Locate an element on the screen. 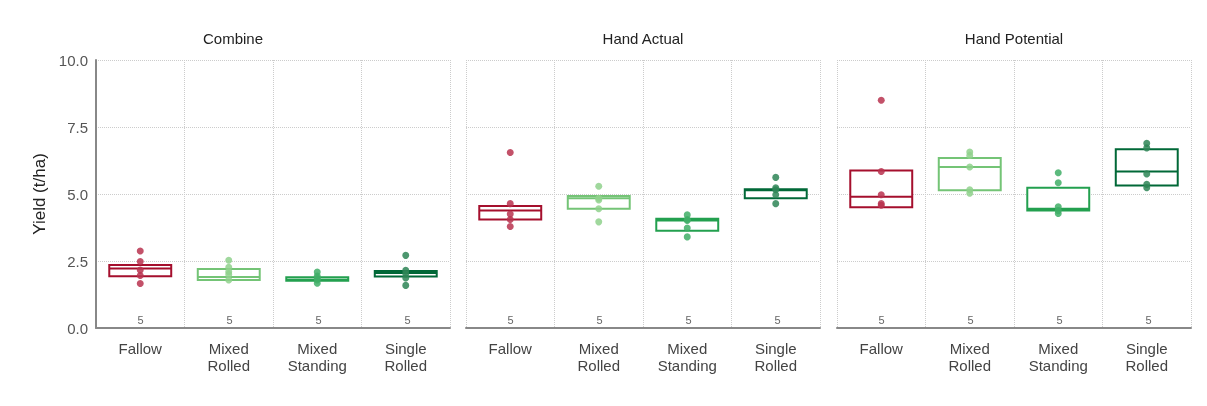  y-tick-label: 5.0 is located at coordinates (77, 194).